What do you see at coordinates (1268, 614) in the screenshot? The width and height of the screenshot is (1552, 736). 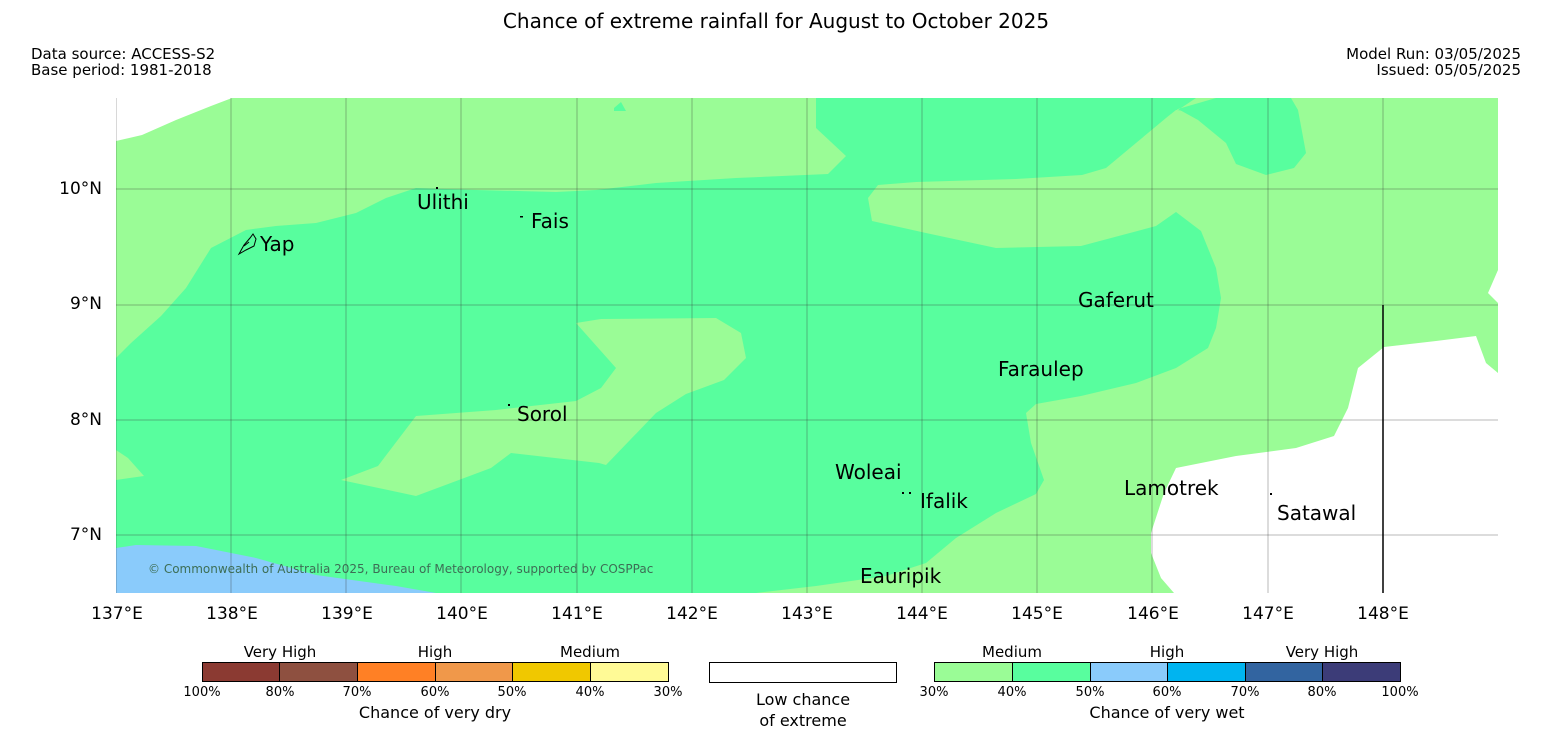 I see `lon-label-147e: 147°E` at bounding box center [1268, 614].